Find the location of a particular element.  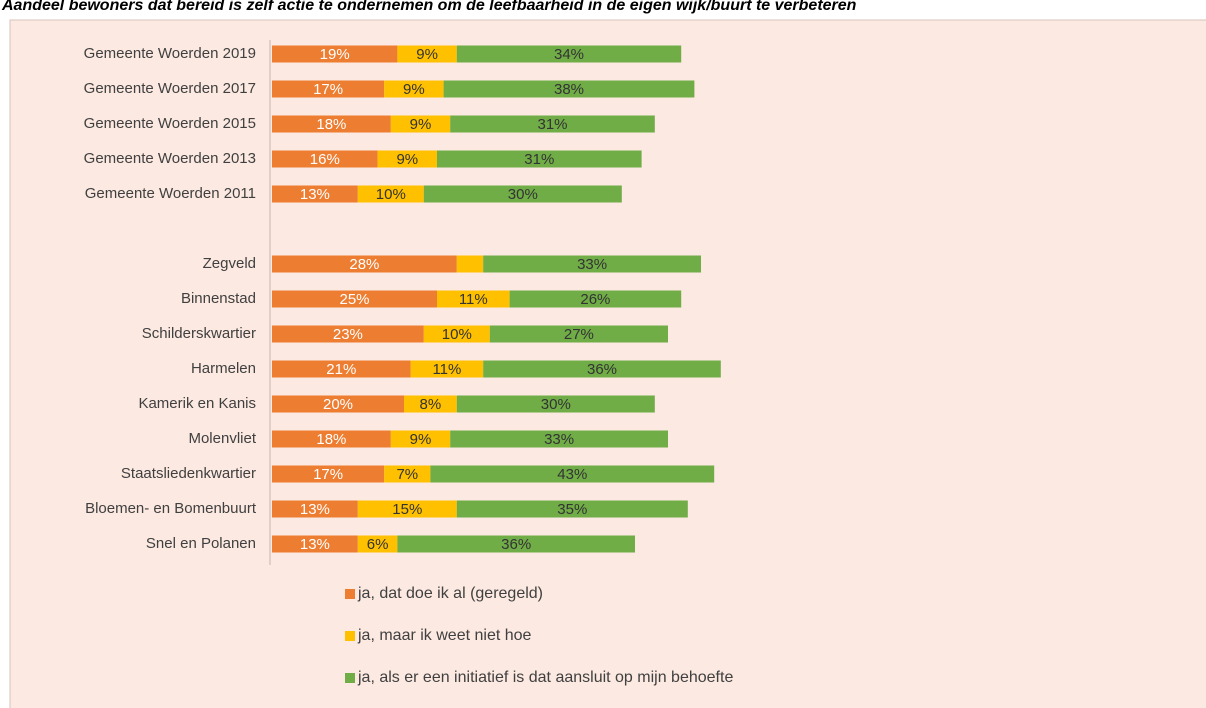

y-tick-label: Gemeente Woerden 2017 is located at coordinates (170, 88).